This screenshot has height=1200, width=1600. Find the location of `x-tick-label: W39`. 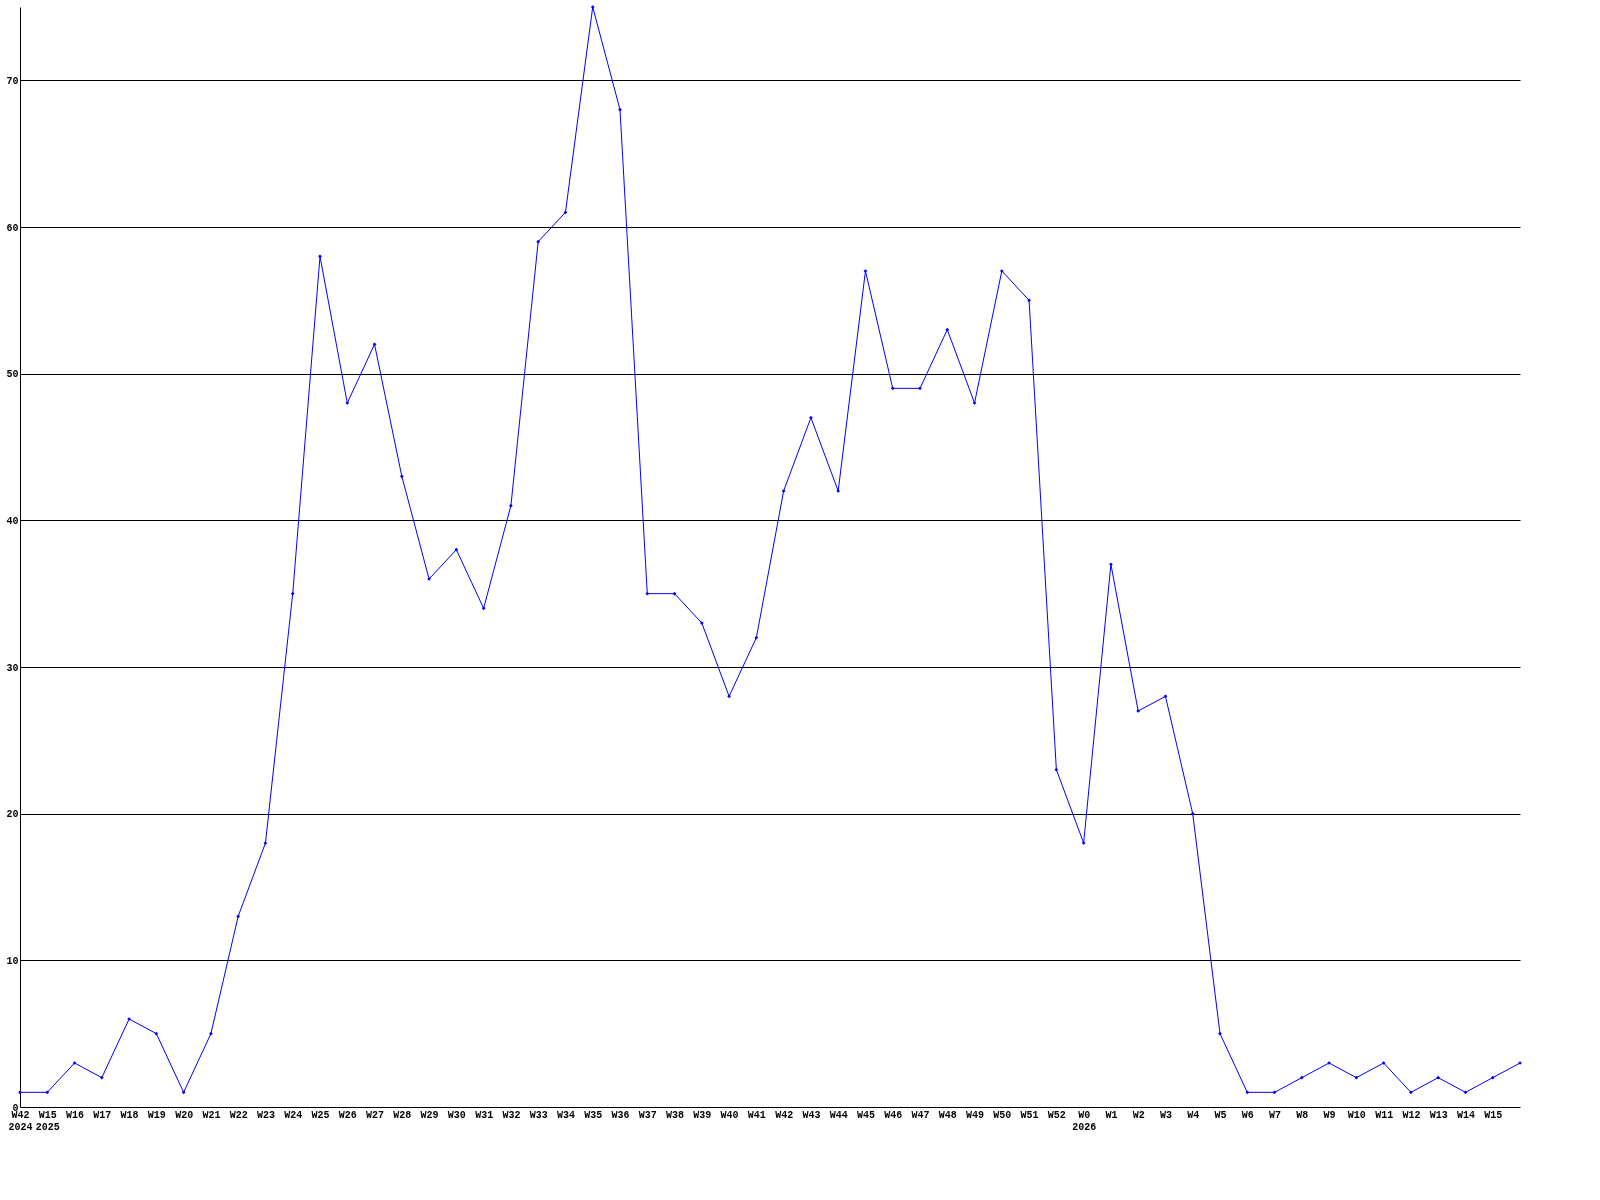

x-tick-label: W39 is located at coordinates (702, 1115).